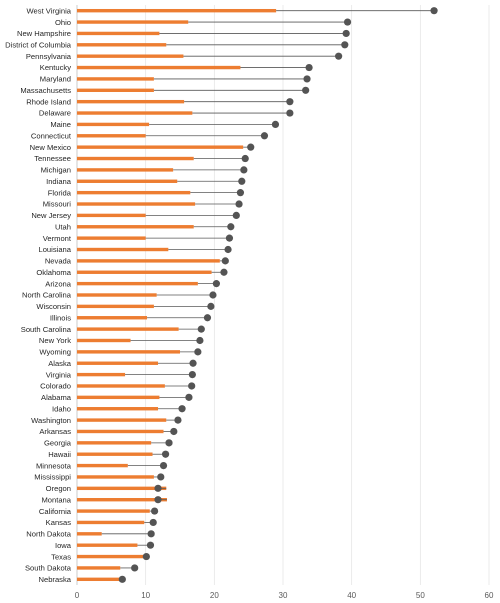 This screenshot has width=500, height=603. Describe the element at coordinates (53, 306) in the screenshot. I see `category-label: Wisconsin` at that location.